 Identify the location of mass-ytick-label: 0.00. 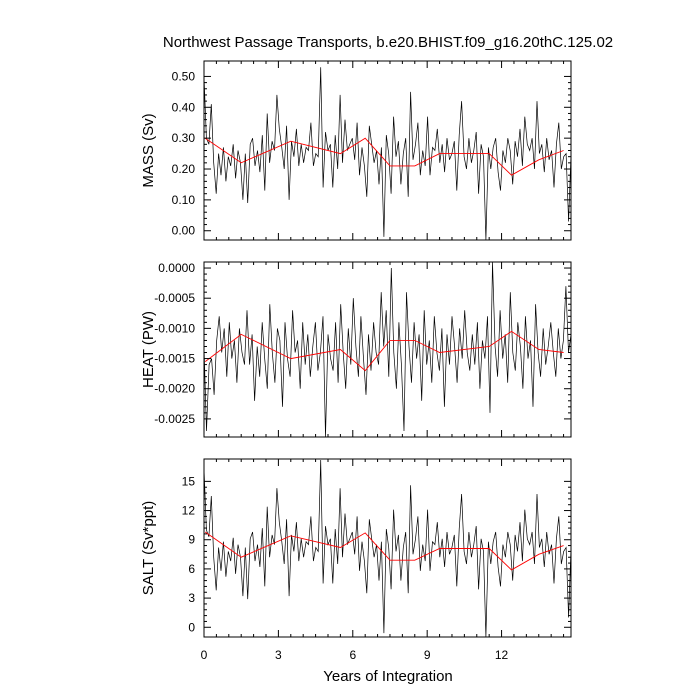
(184, 231).